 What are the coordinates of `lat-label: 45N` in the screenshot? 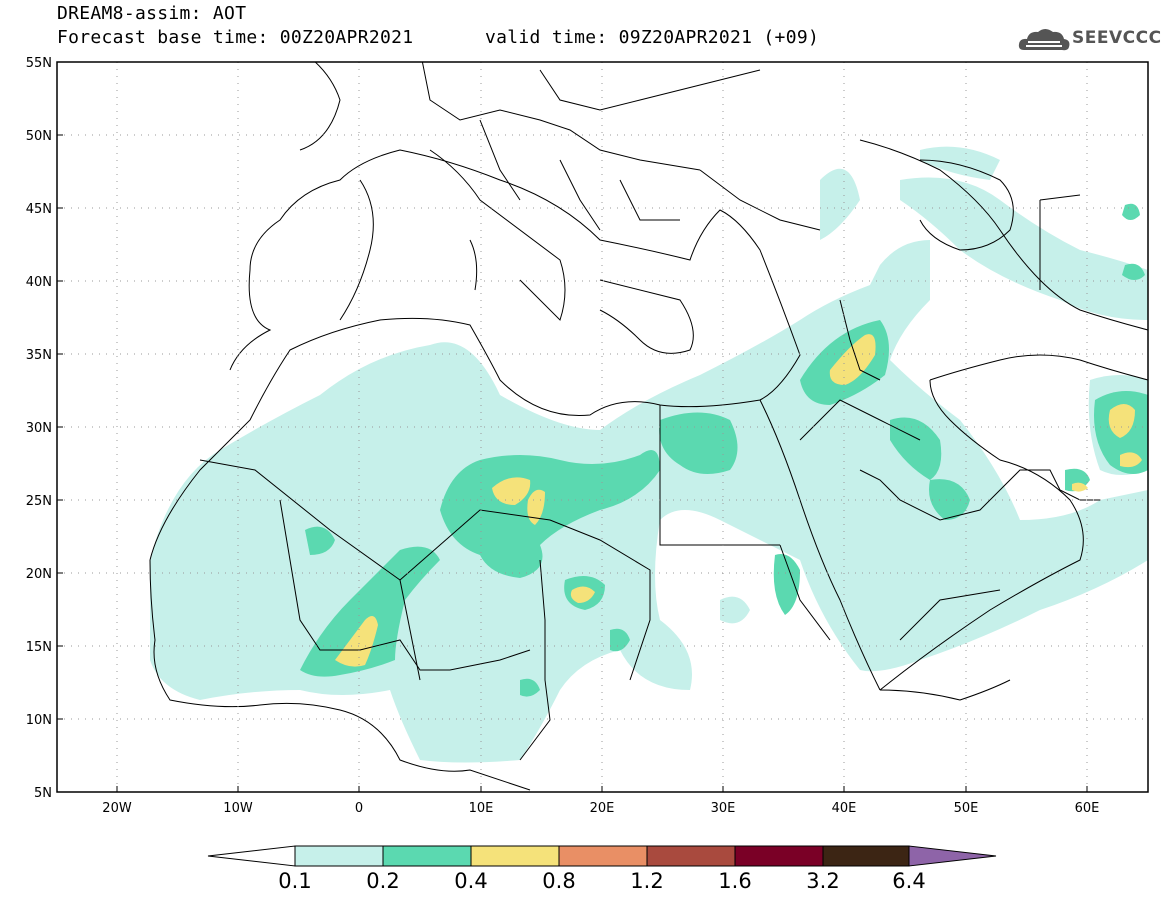 It's located at (39, 209).